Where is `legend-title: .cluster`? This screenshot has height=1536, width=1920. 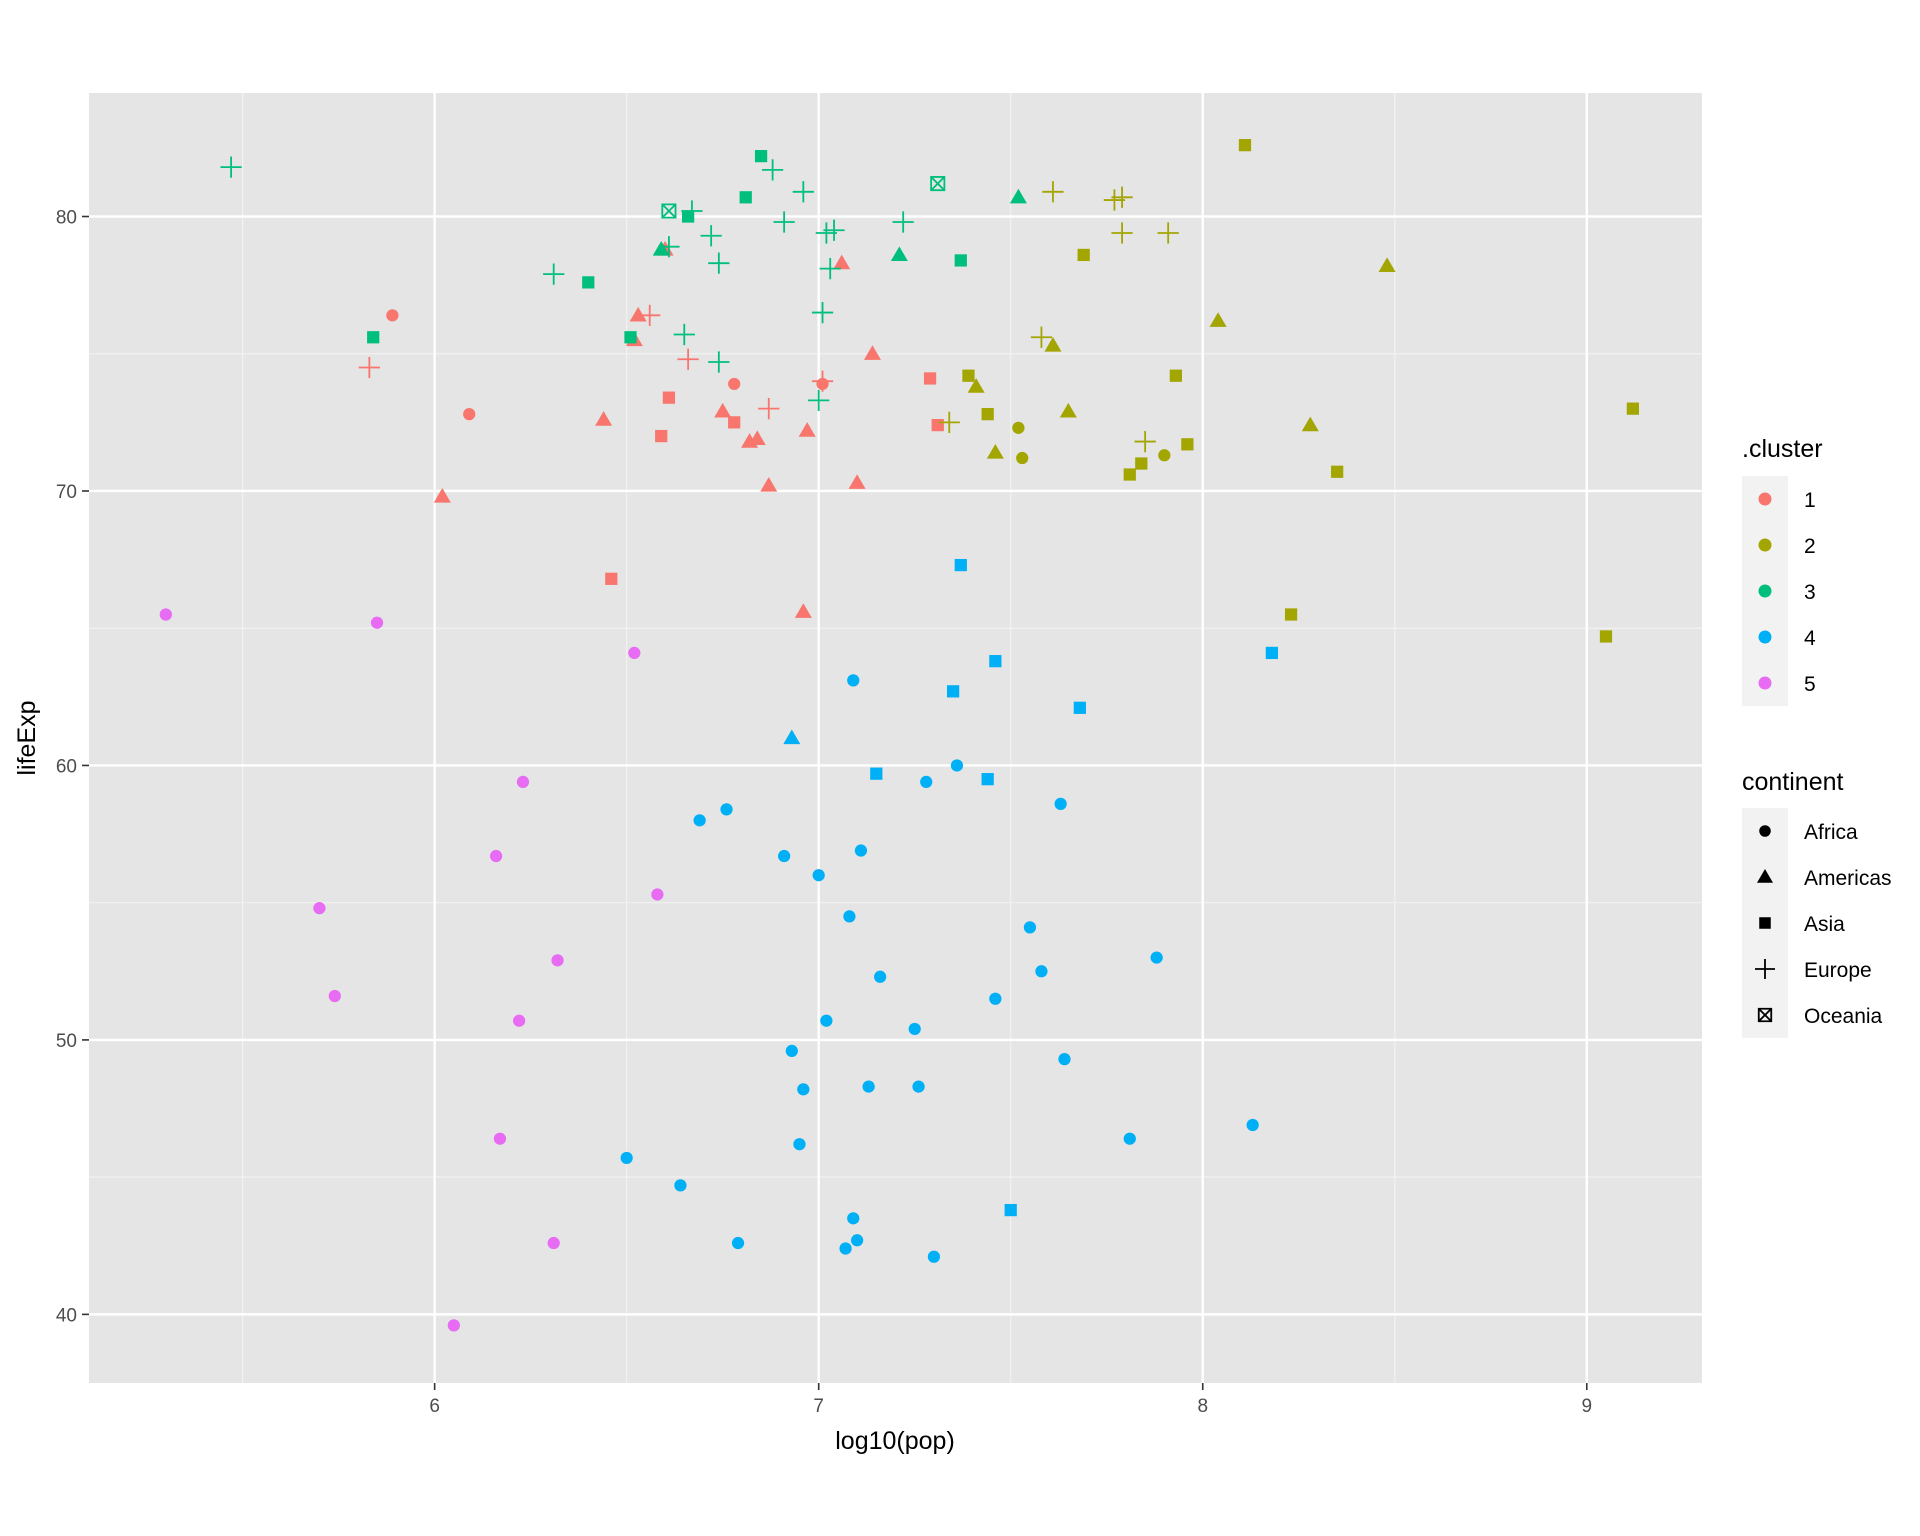
legend-title: .cluster is located at coordinates (1782, 449).